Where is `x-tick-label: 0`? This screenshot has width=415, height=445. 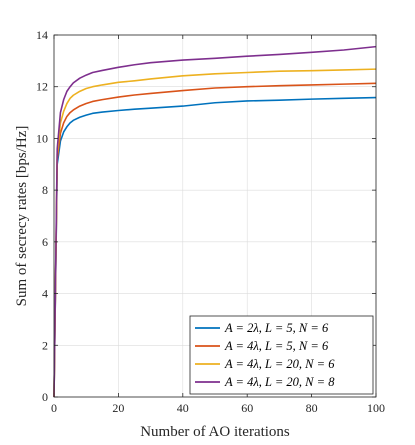
x-tick-label: 0 is located at coordinates (54, 408).